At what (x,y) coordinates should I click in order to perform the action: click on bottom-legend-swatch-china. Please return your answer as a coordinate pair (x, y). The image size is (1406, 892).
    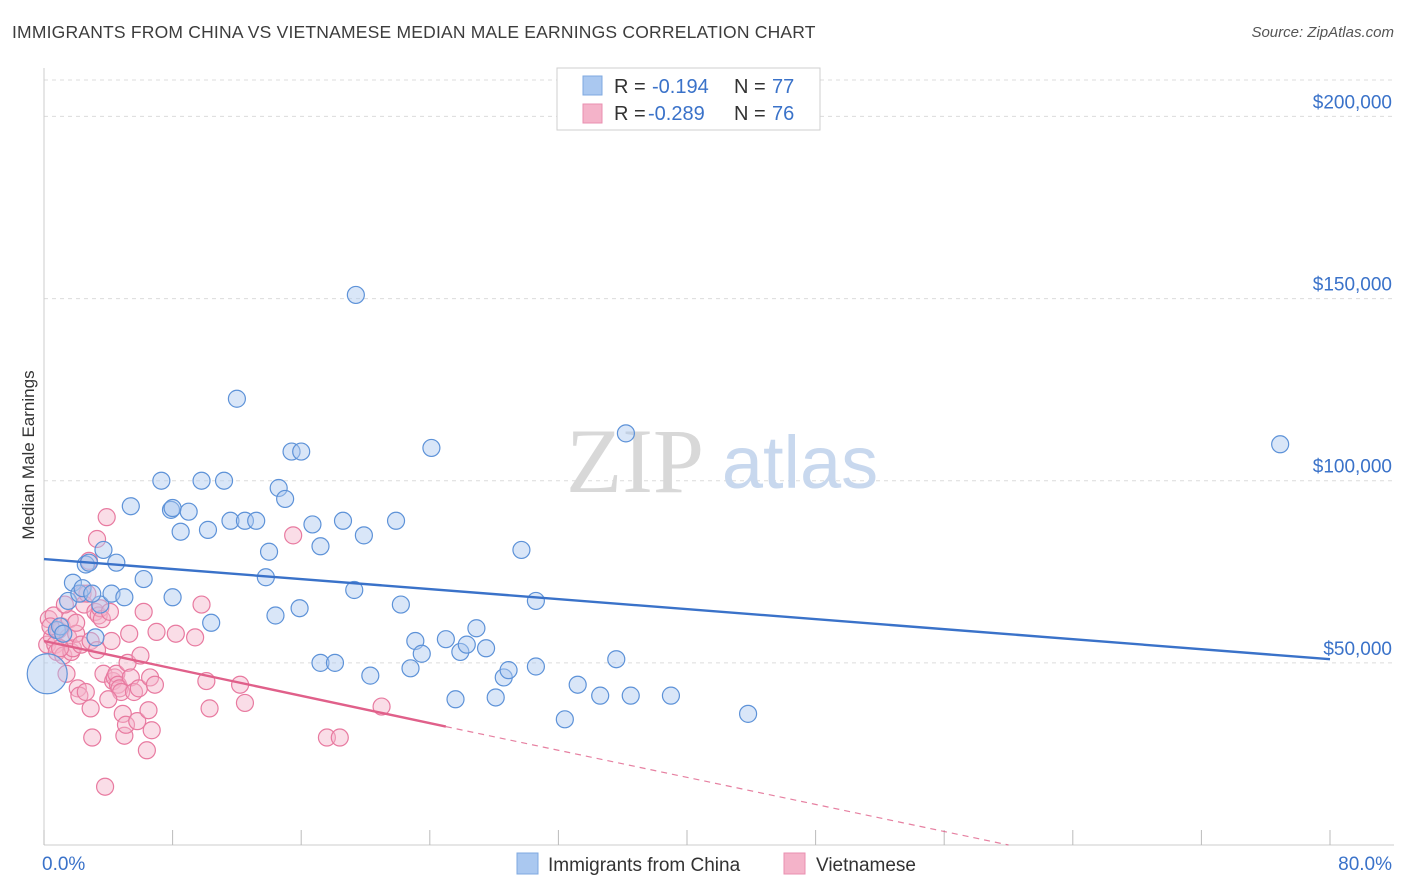
    Looking at the image, I should click on (527, 863).